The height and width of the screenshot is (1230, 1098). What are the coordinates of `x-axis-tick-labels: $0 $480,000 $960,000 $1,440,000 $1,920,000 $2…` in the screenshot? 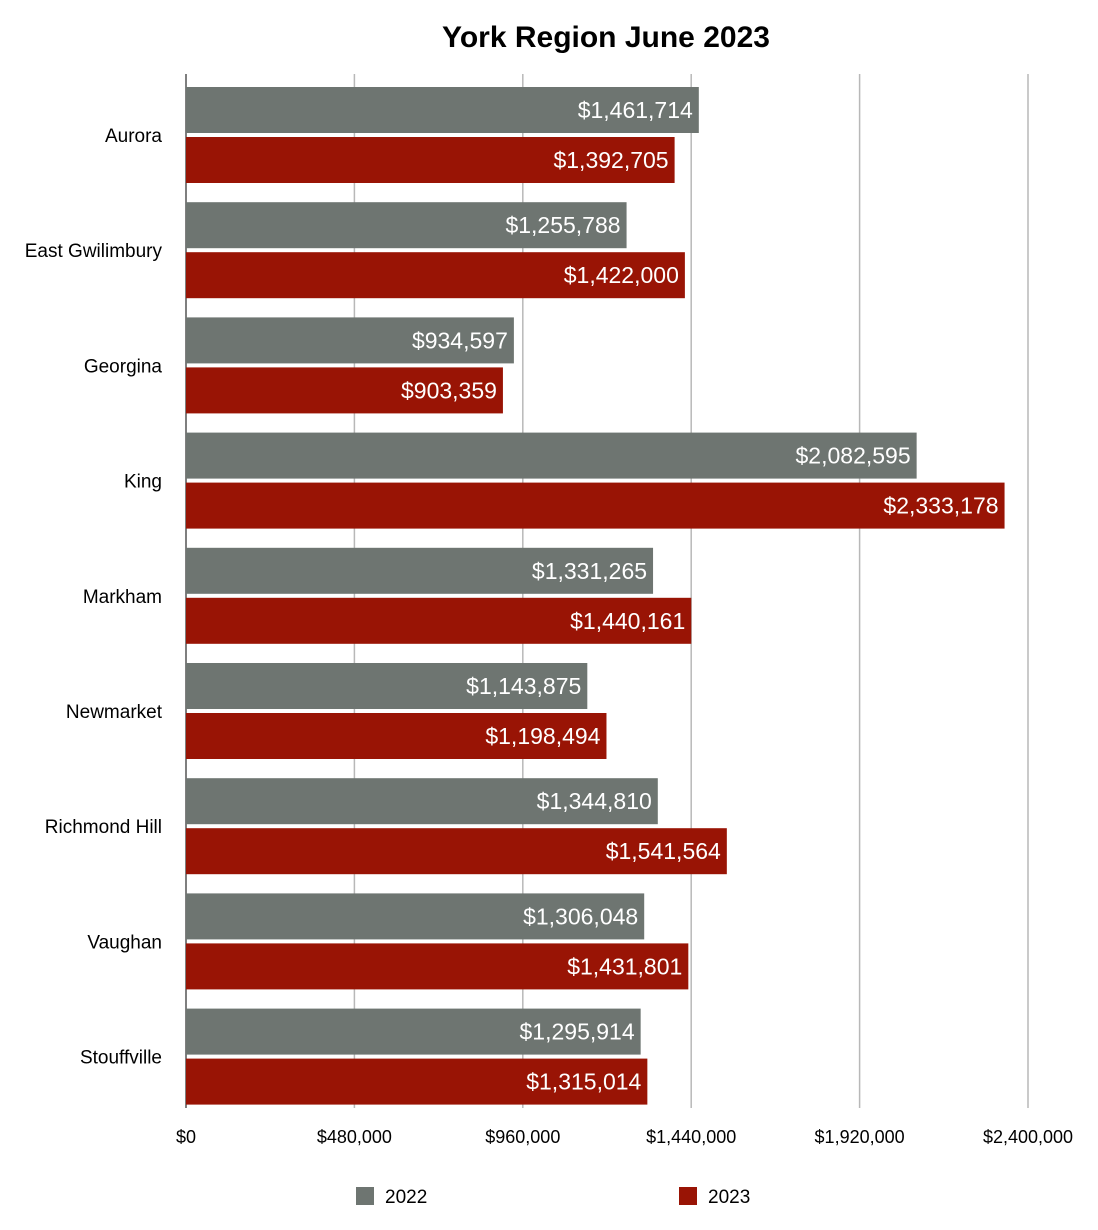 It's located at (624, 1137).